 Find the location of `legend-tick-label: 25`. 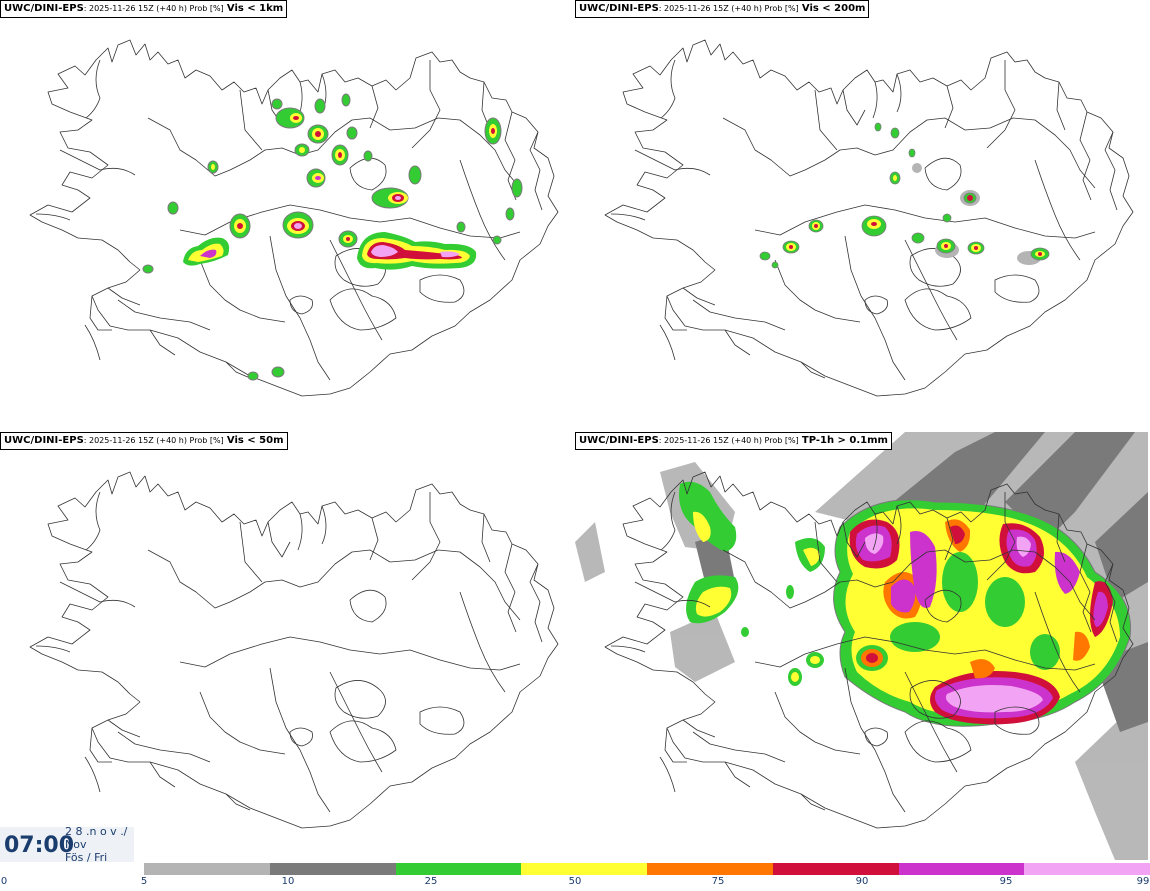

legend-tick-label: 25 is located at coordinates (431, 881).